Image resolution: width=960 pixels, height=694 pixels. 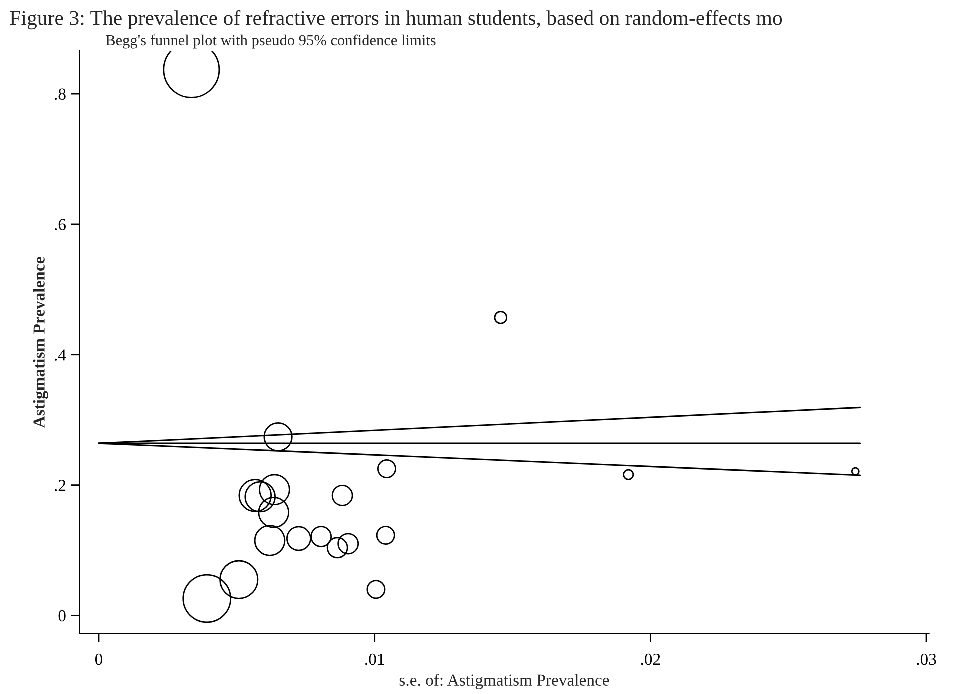 What do you see at coordinates (62, 616) in the screenshot?
I see `y-tick-label: 0` at bounding box center [62, 616].